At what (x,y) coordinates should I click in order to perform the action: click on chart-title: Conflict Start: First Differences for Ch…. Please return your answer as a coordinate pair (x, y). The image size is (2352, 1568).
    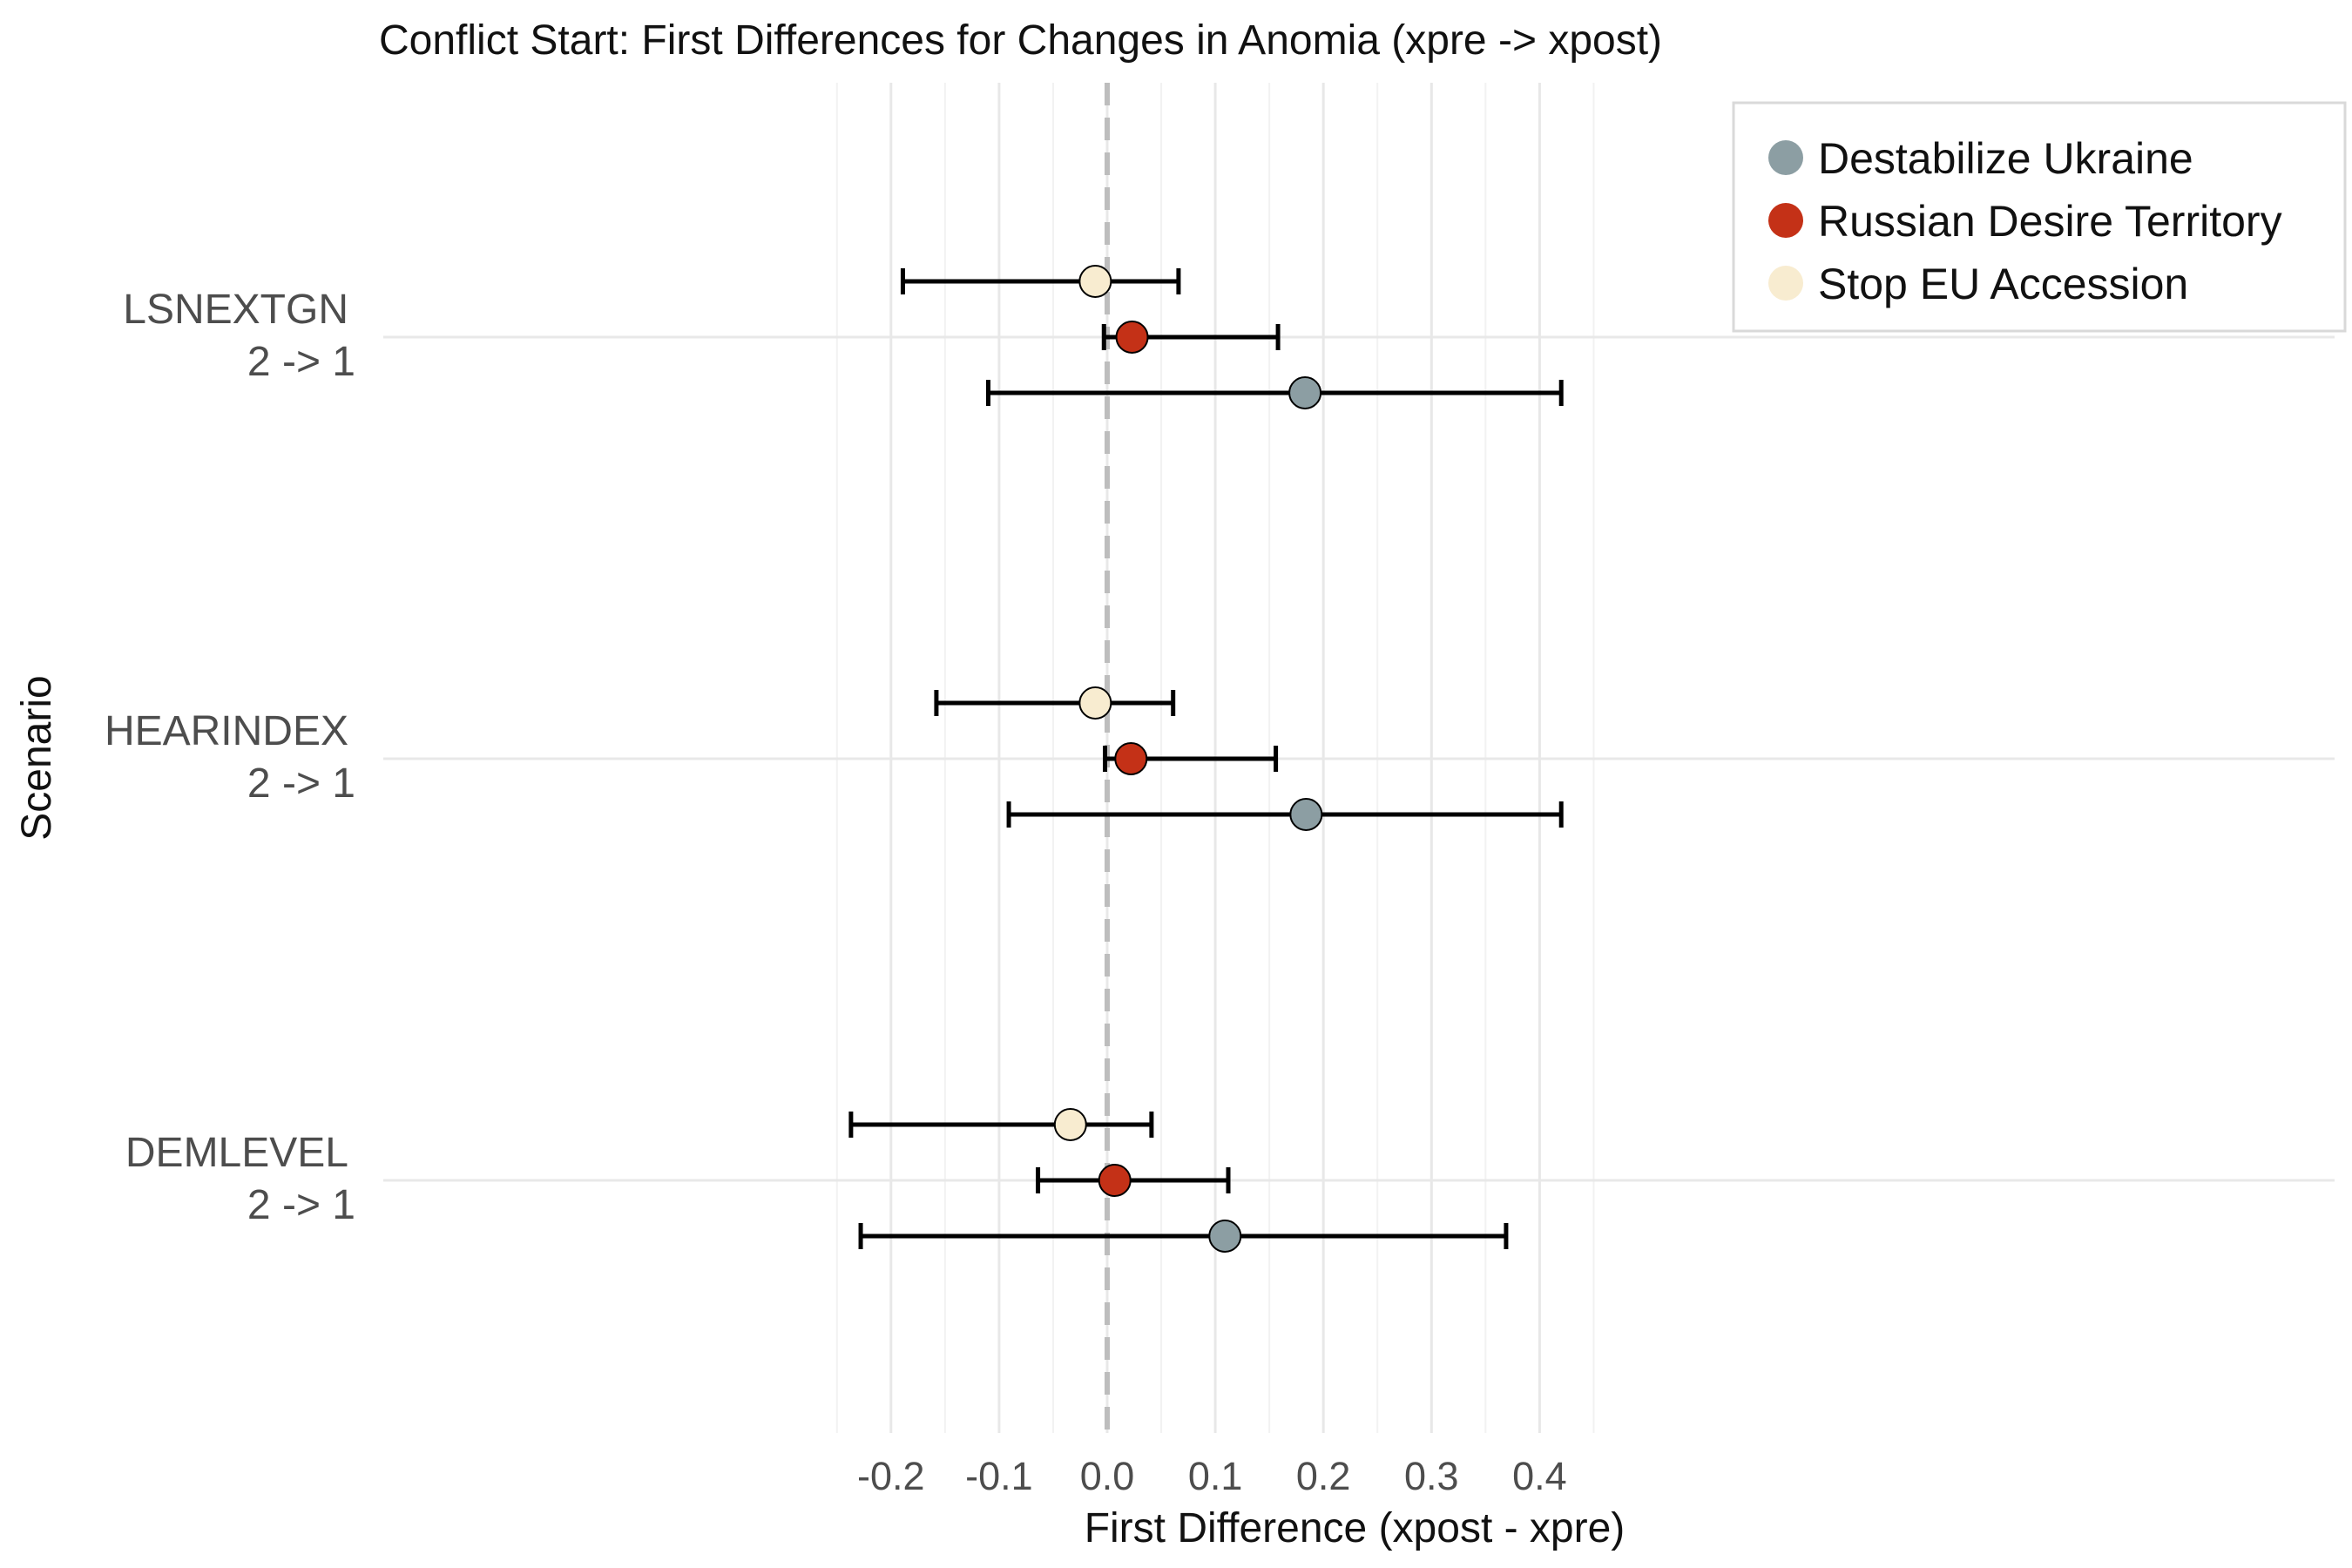
    Looking at the image, I should click on (1021, 40).